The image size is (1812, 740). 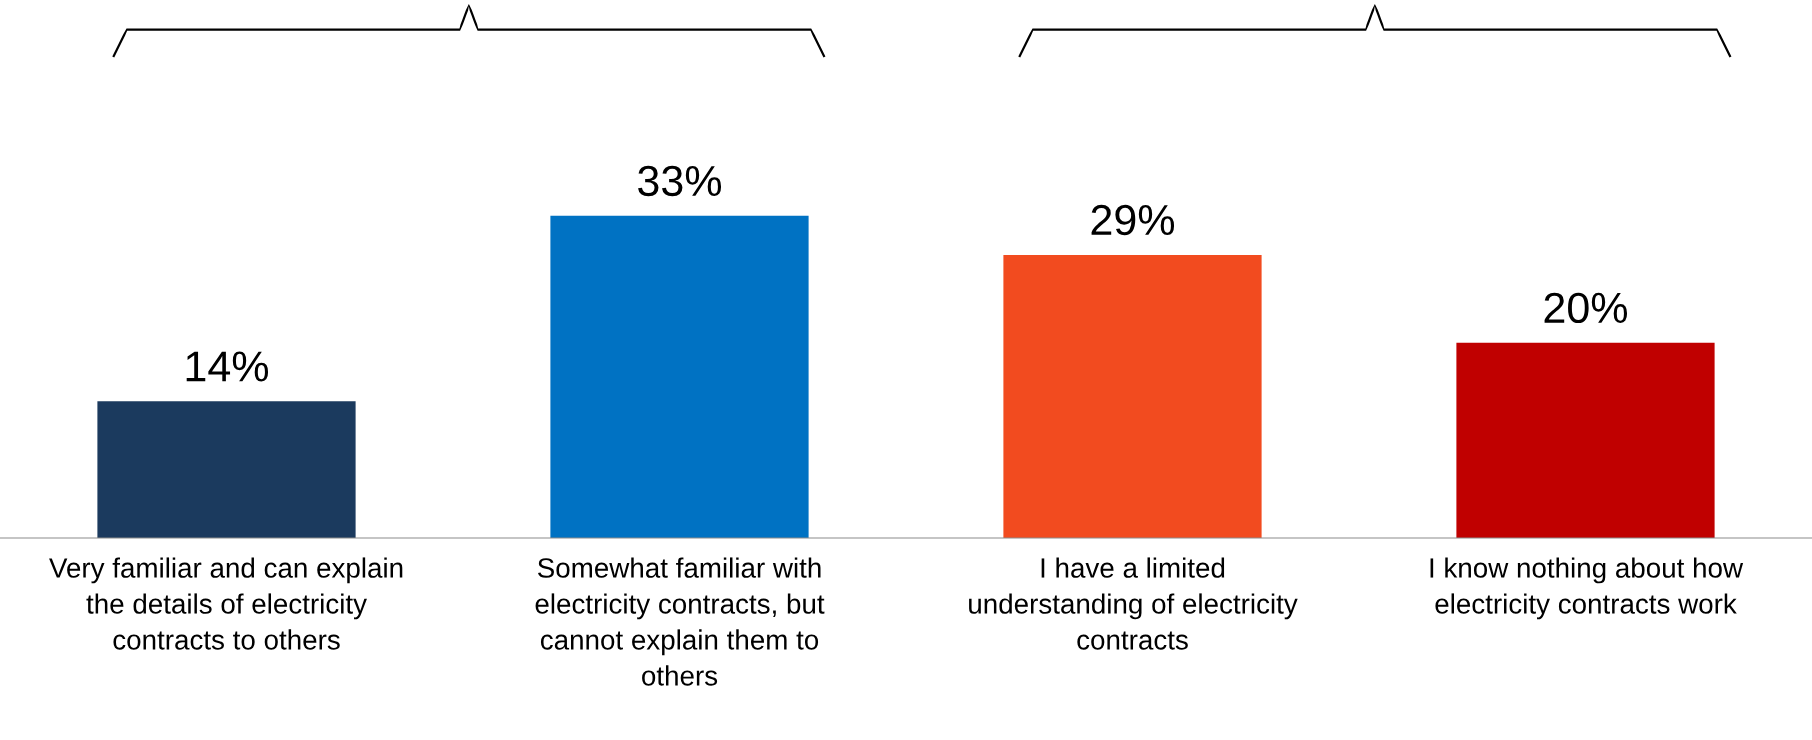 What do you see at coordinates (1586, 308) in the screenshot?
I see `data-label: 20%` at bounding box center [1586, 308].